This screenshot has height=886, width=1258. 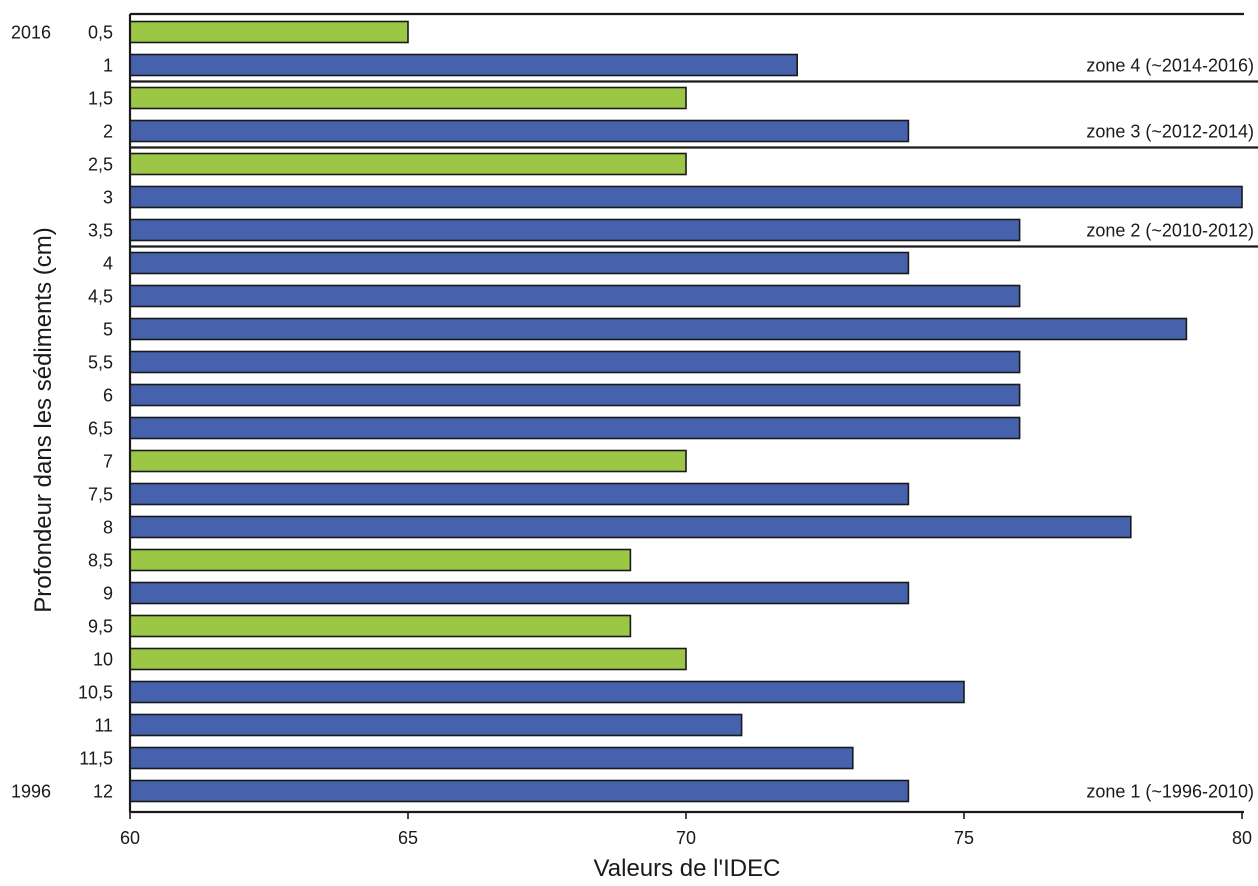 What do you see at coordinates (100, 33) in the screenshot?
I see `y-tick-label: 0,5` at bounding box center [100, 33].